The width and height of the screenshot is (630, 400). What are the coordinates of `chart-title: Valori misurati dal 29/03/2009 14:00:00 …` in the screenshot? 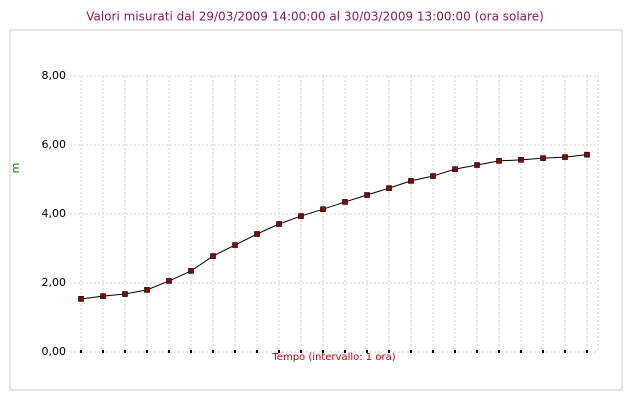 It's located at (315, 17).